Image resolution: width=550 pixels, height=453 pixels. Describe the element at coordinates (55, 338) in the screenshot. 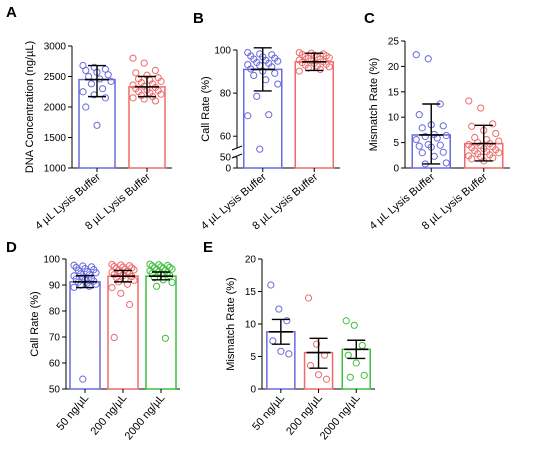

I see `y-tick-label: 70` at that location.